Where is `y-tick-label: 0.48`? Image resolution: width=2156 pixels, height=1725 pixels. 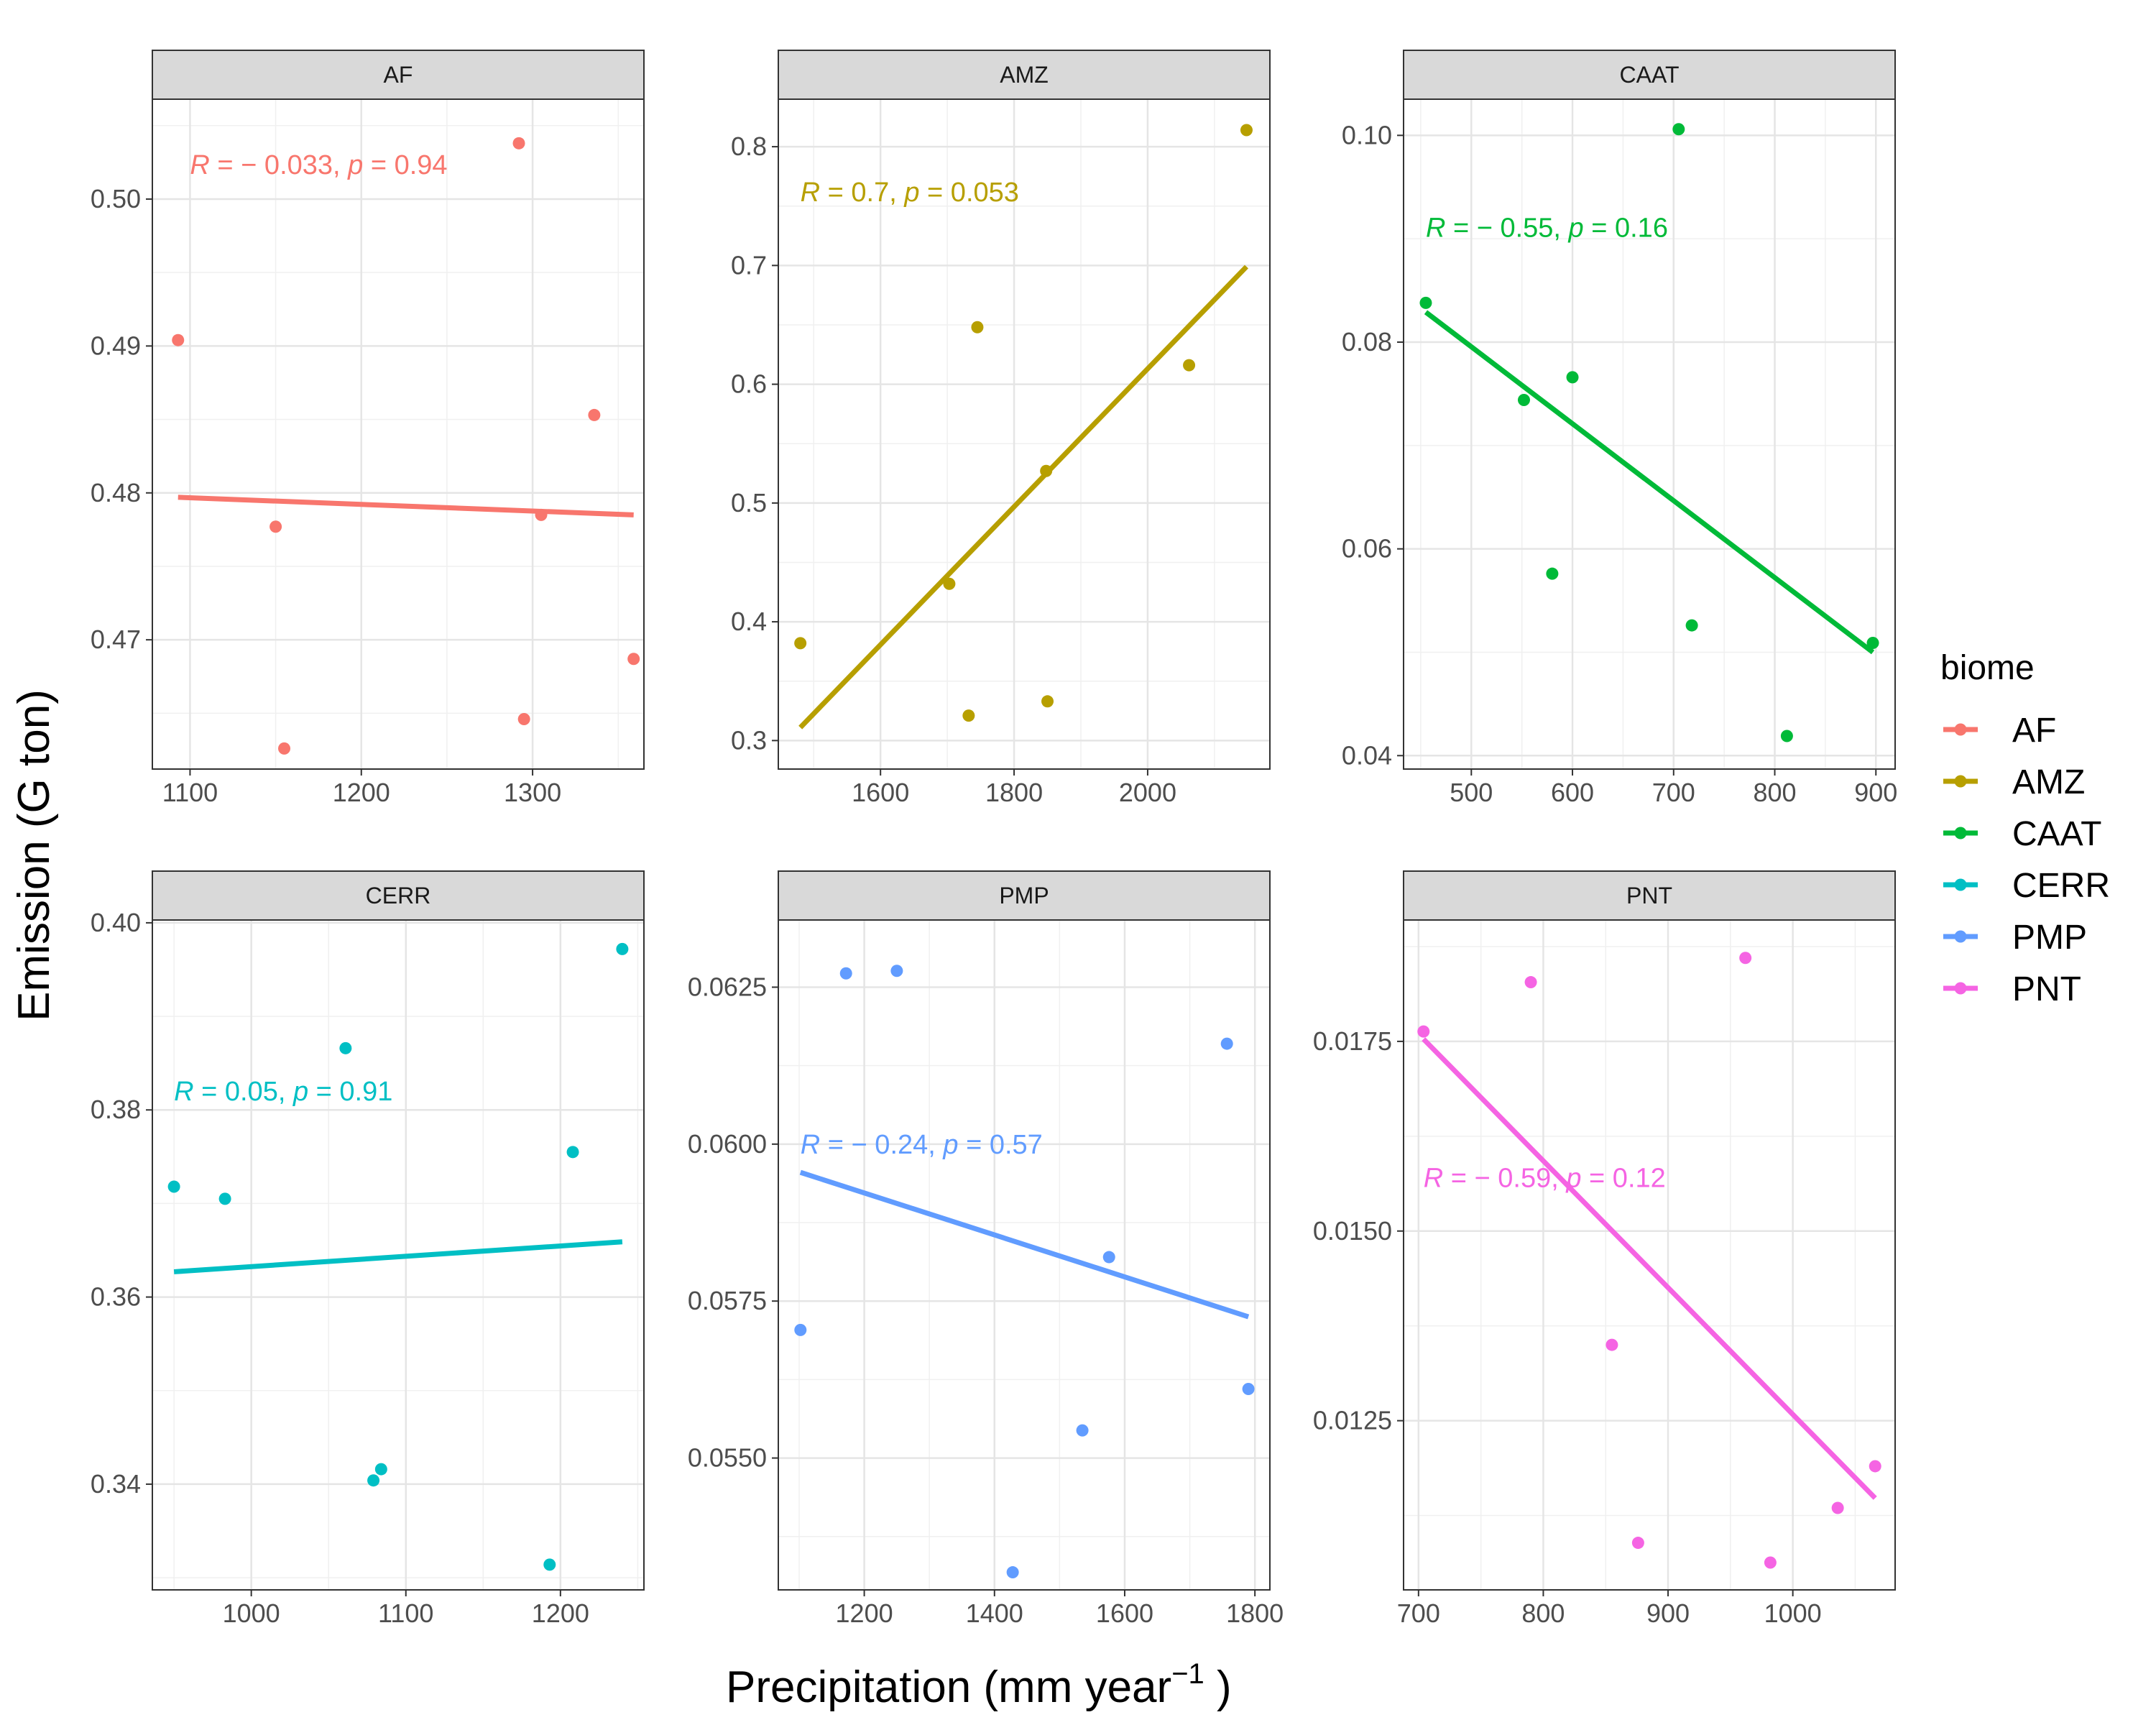 y-tick-label: 0.48 is located at coordinates (116, 492).